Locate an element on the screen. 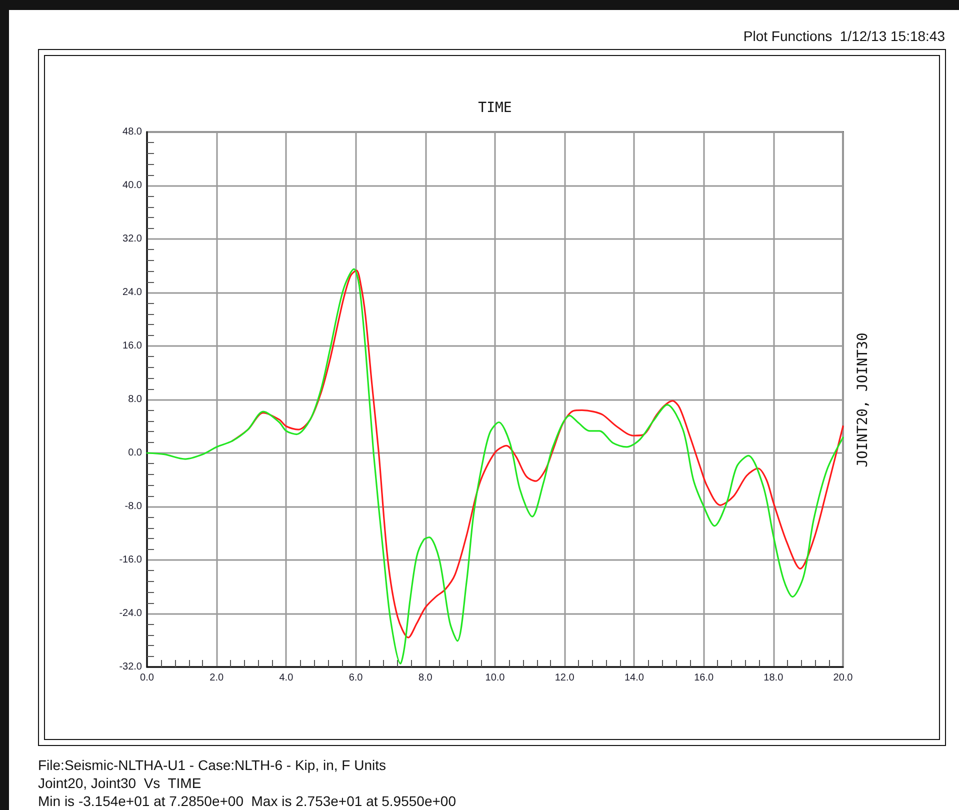 This screenshot has height=810, width=959. y-tick-label: 8.0 is located at coordinates (135, 399).